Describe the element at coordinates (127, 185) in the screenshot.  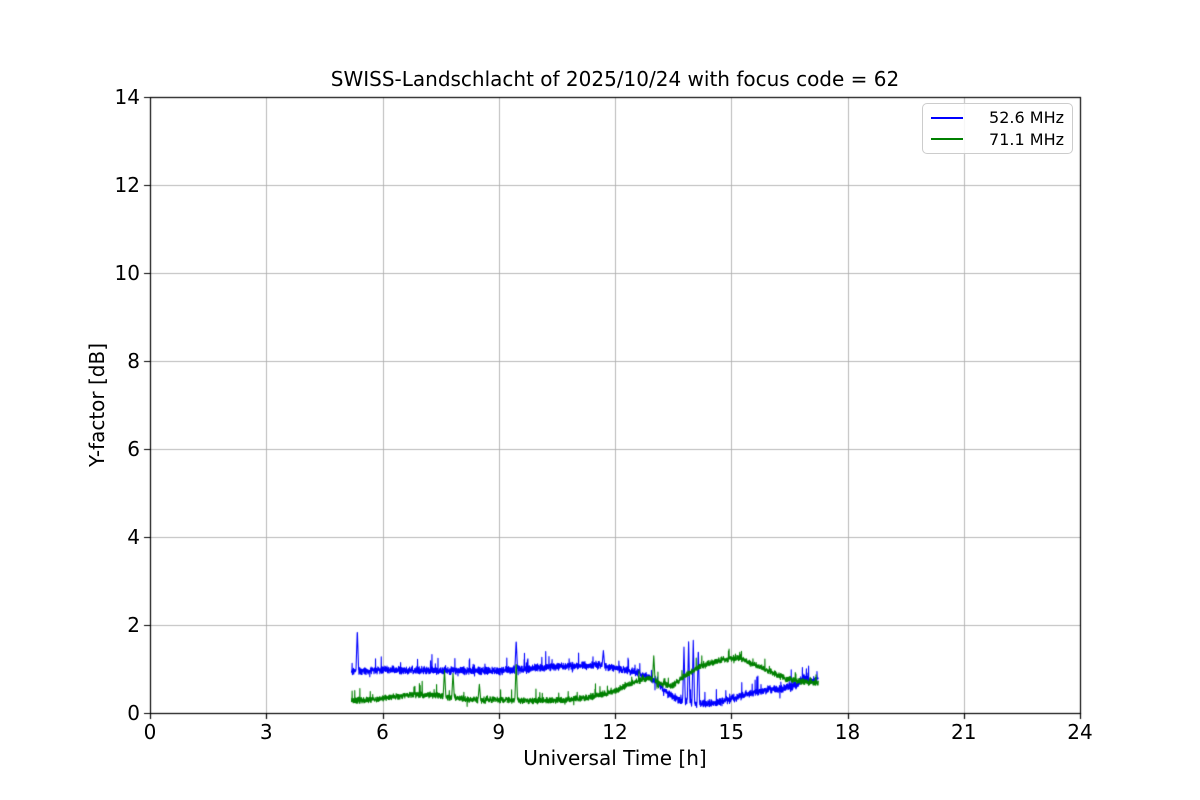
I see `y-tick-label: 12` at that location.